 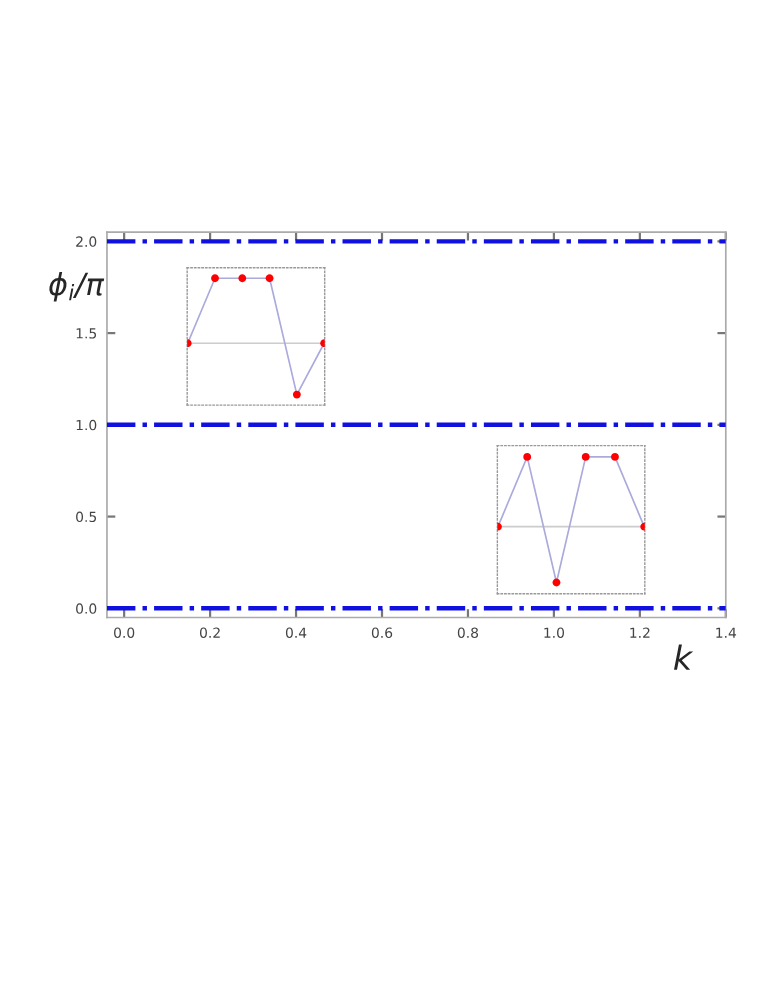 What do you see at coordinates (77, 286) in the screenshot?
I see `y-axis-title: ϕ$_{i}$/π` at bounding box center [77, 286].